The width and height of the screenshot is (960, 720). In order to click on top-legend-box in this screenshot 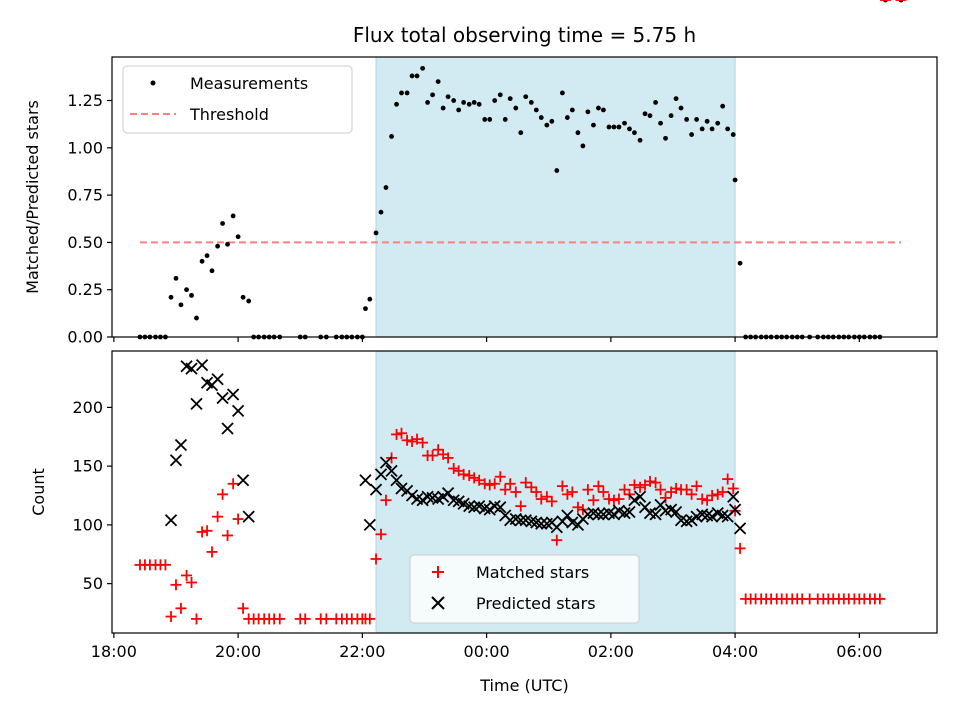, I will do `click(237, 99)`.